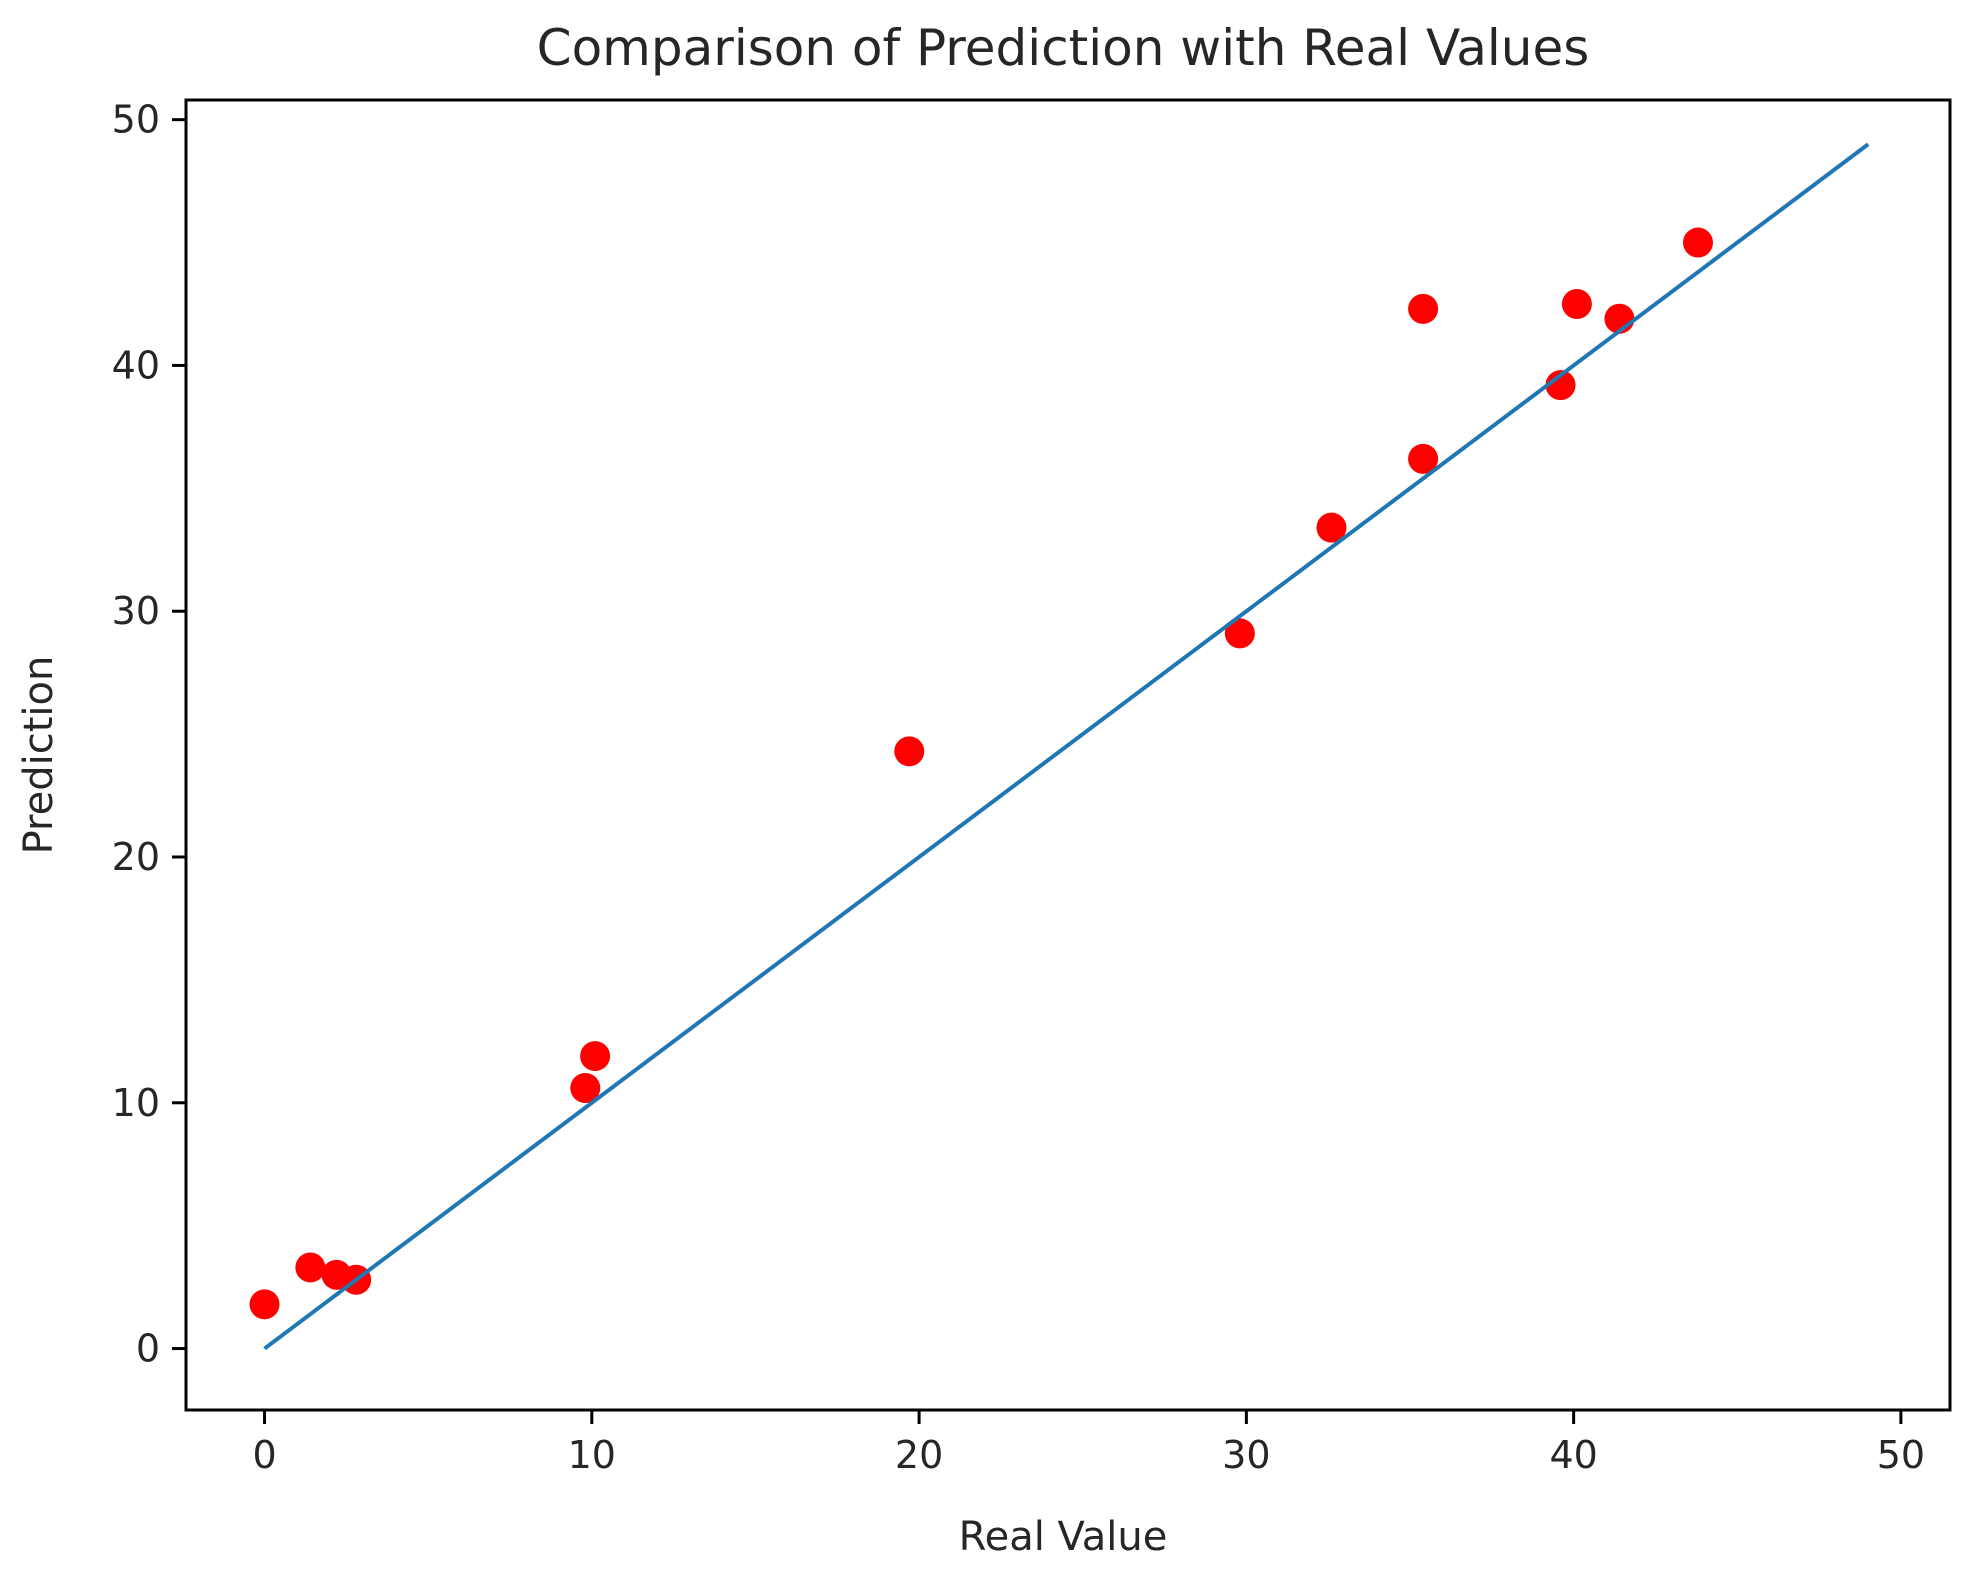 The image size is (1963, 1578). What do you see at coordinates (264, 1455) in the screenshot?
I see `x-tick-label: 0` at bounding box center [264, 1455].